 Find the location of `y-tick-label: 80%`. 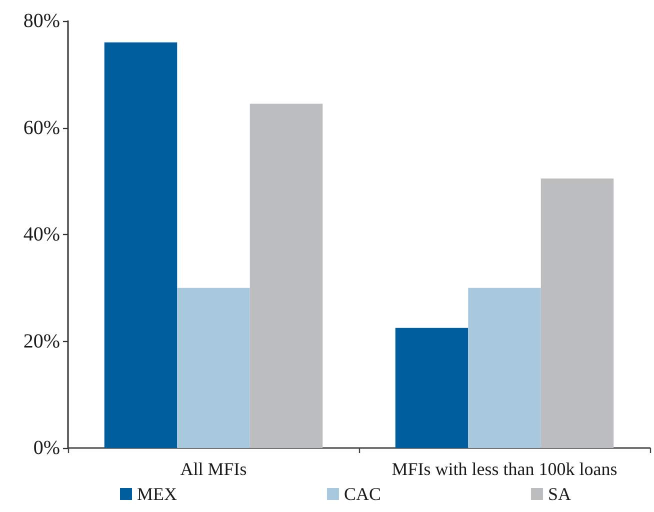

y-tick-label: 80% is located at coordinates (41, 21).